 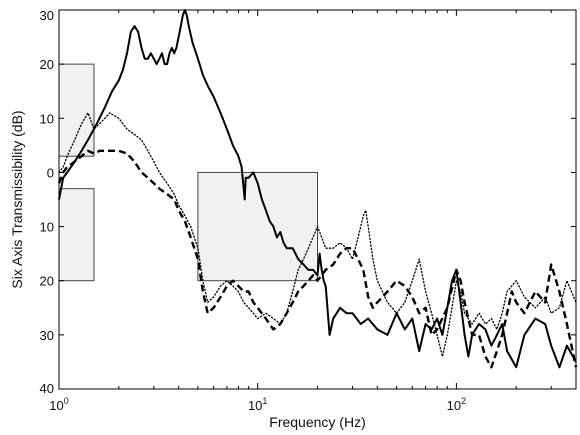 What do you see at coordinates (58, 404) in the screenshot?
I see `x-tick-label: 10⁰` at bounding box center [58, 404].